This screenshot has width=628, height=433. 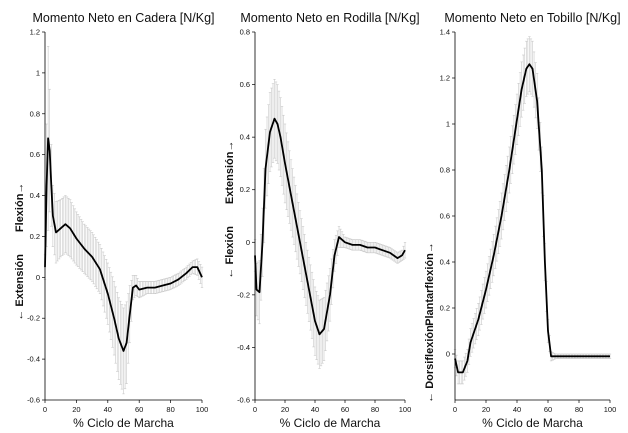 What do you see at coordinates (329, 18) in the screenshot?
I see `chart-title: Momento Neto en Rodilla [N/Kg]` at bounding box center [329, 18].